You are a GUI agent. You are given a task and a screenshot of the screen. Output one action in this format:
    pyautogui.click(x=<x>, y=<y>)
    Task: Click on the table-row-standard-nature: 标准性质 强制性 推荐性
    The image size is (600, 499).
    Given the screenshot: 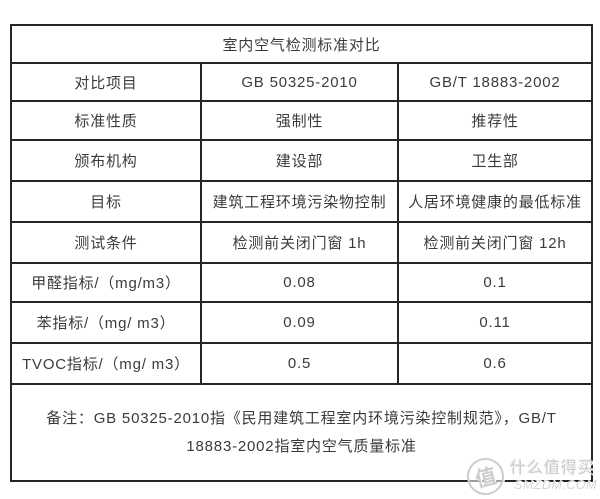 What is the action you would take?
    pyautogui.click(x=302, y=120)
    